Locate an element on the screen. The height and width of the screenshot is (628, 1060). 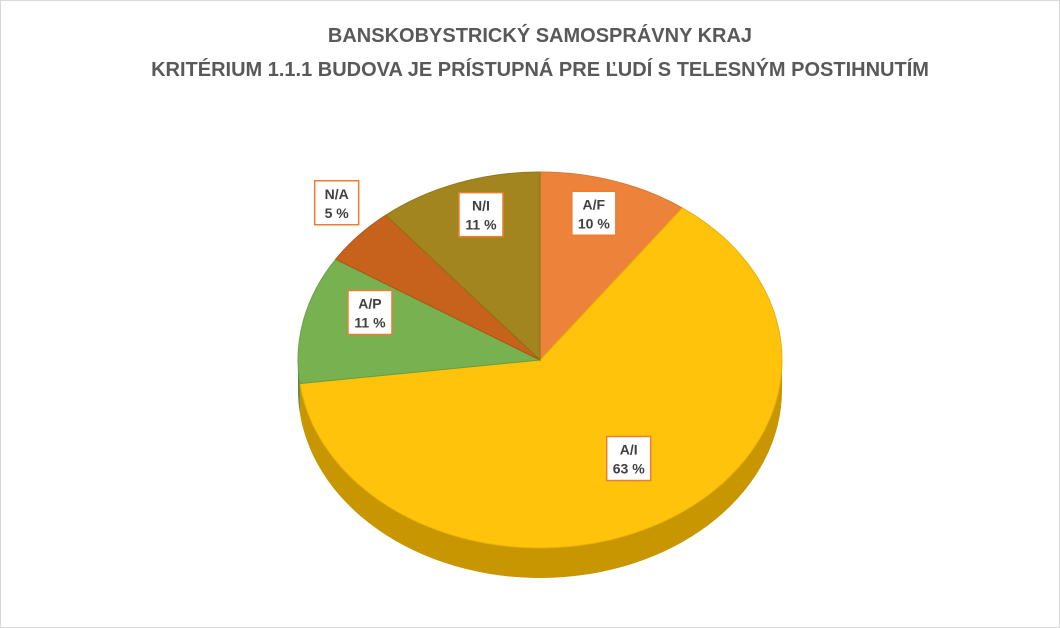
data-label-value: 10 % is located at coordinates (594, 223).